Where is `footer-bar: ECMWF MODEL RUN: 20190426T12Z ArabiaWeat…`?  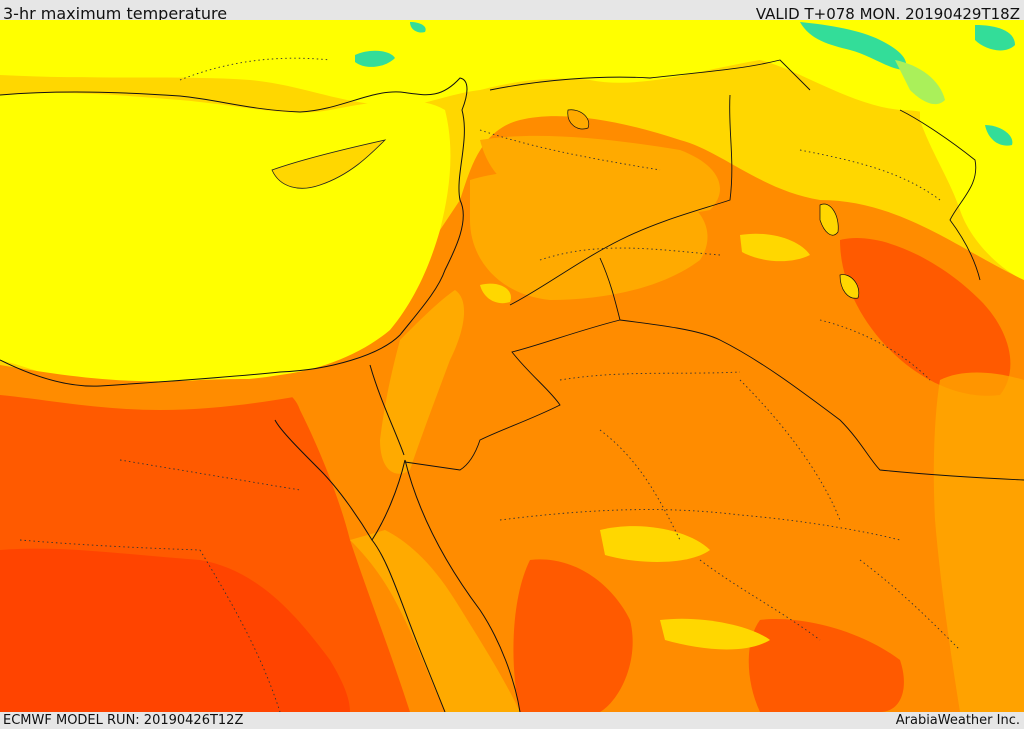
footer-bar: ECMWF MODEL RUN: 20190426T12Z ArabiaWeat… is located at coordinates (512, 720).